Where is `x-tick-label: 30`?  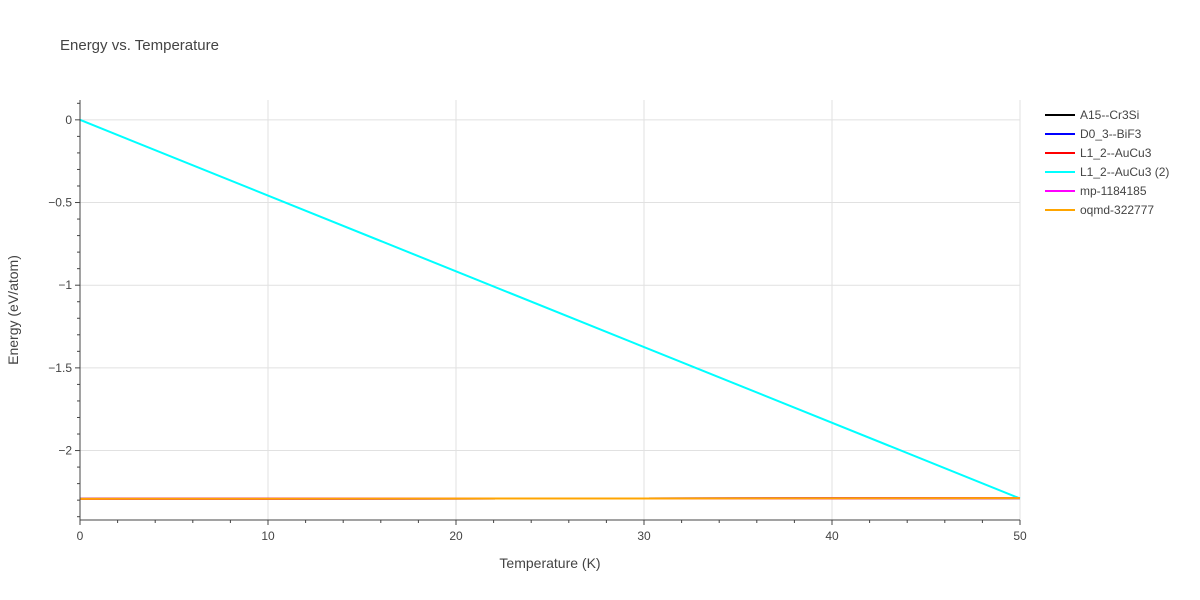 x-tick-label: 30 is located at coordinates (644, 536).